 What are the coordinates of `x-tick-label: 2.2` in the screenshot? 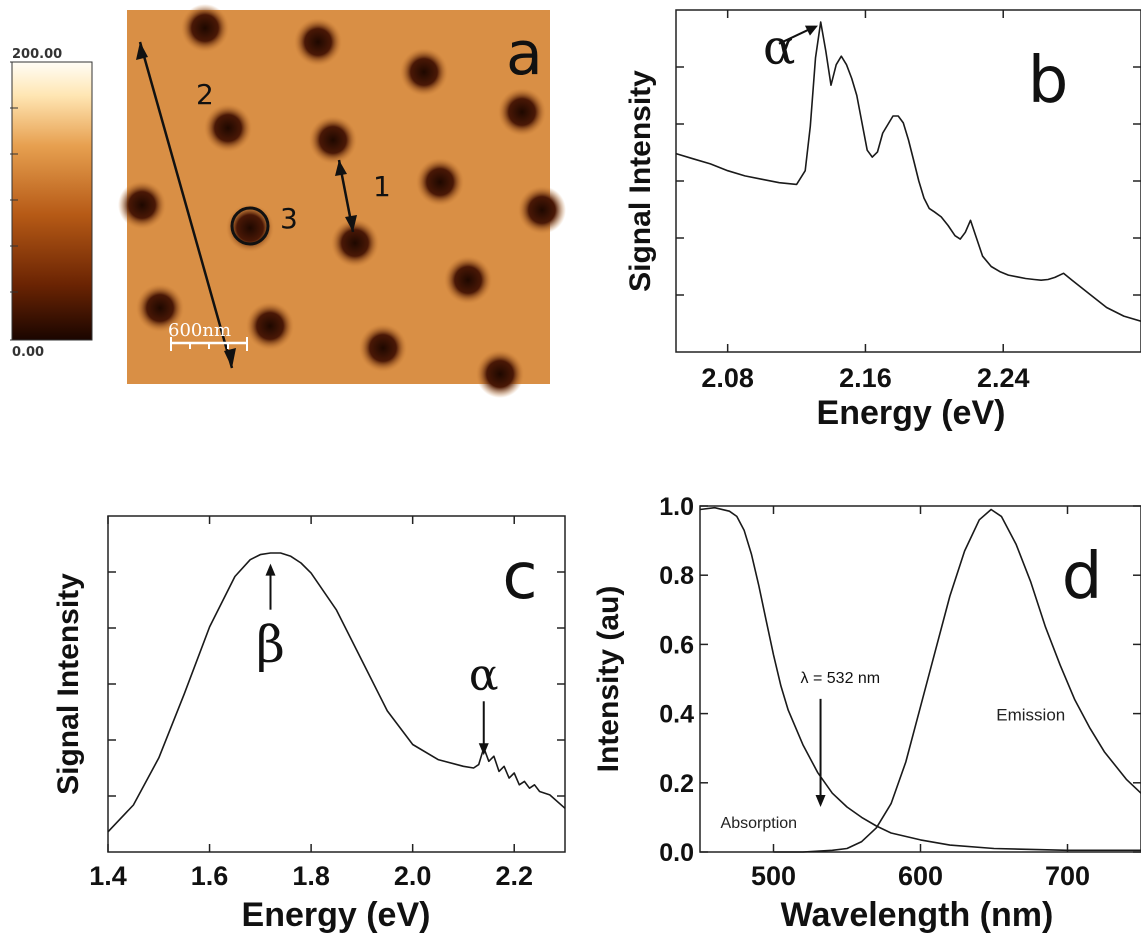 It's located at (514, 876).